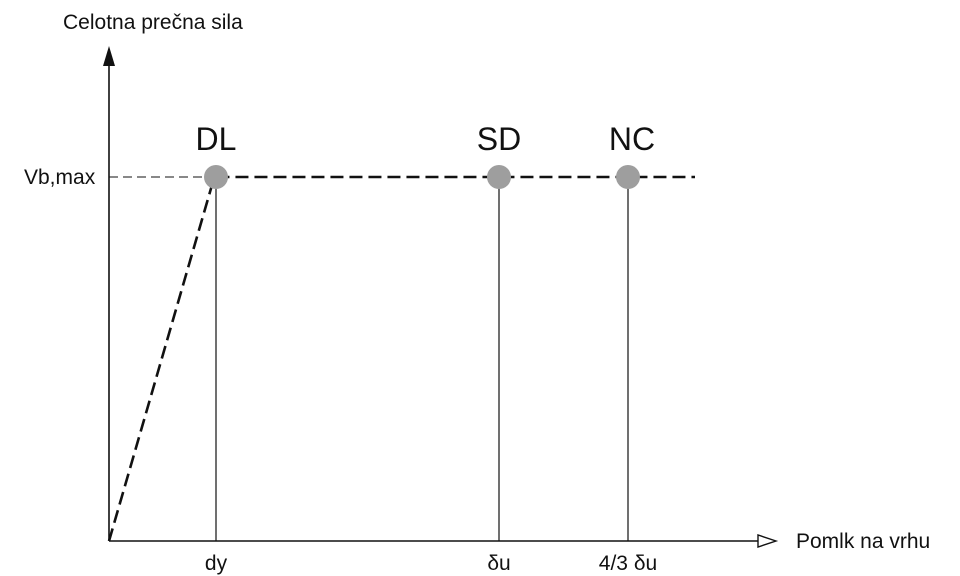  Describe the element at coordinates (216, 177) in the screenshot. I see `dl-marker` at that location.